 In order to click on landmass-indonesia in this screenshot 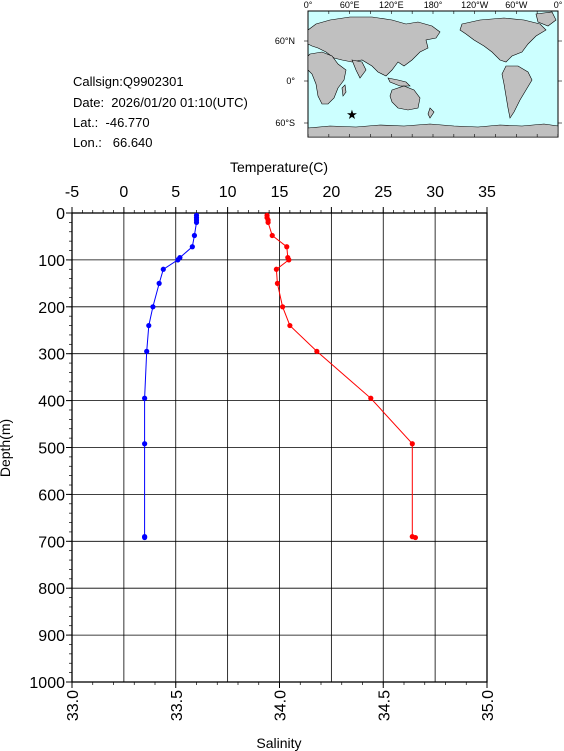, I will do `click(399, 82)`.